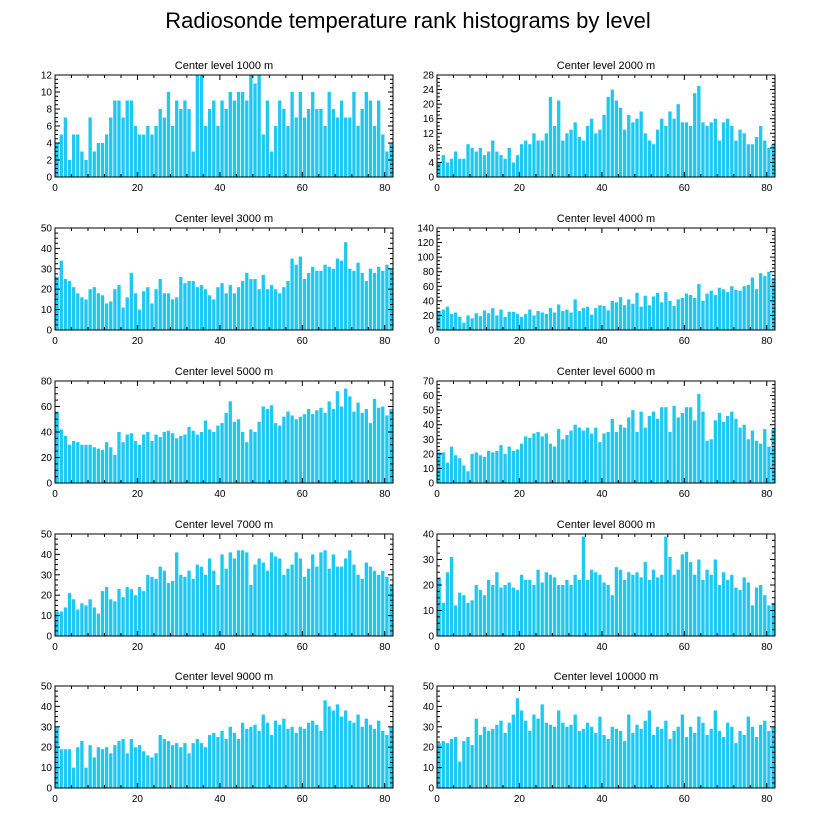  I want to click on panel-title: Center level 7000 m, so click(224, 525).